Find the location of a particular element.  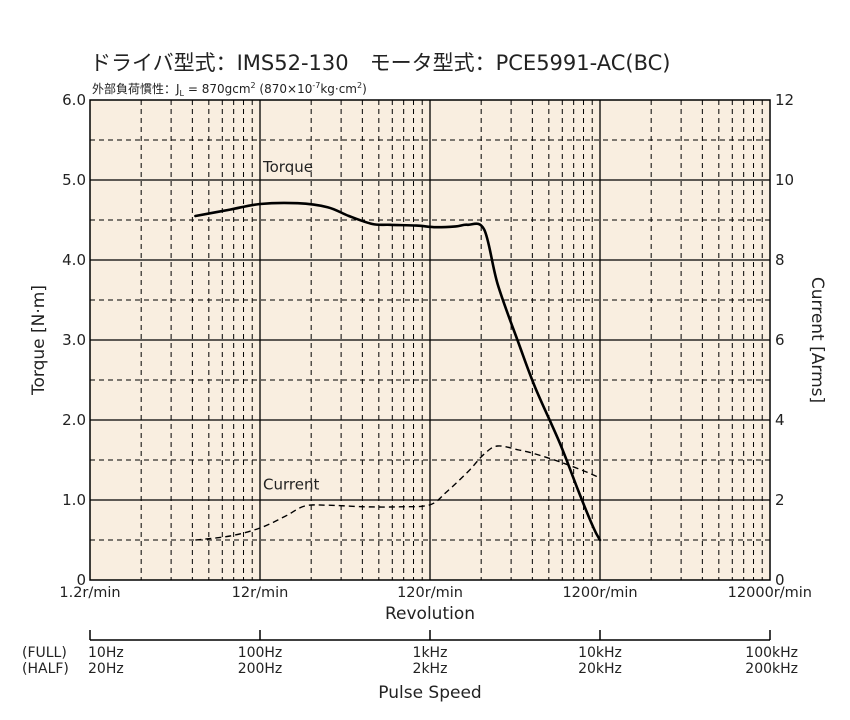

torque-annotation: Torque is located at coordinates (287, 167).